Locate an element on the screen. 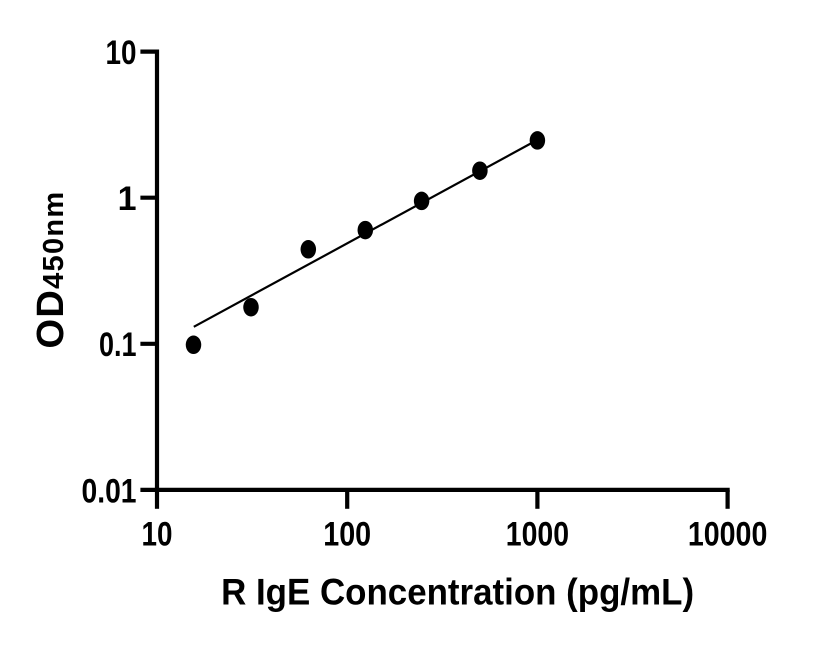  svg-text: 0.01 is located at coordinates (109, 491).